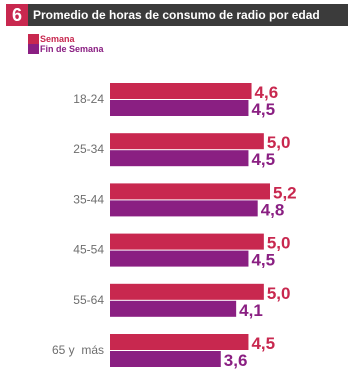 Image resolution: width=352 pixels, height=376 pixels. What do you see at coordinates (78, 350) in the screenshot?
I see `category-label-65-y-más: 65 y más` at bounding box center [78, 350].